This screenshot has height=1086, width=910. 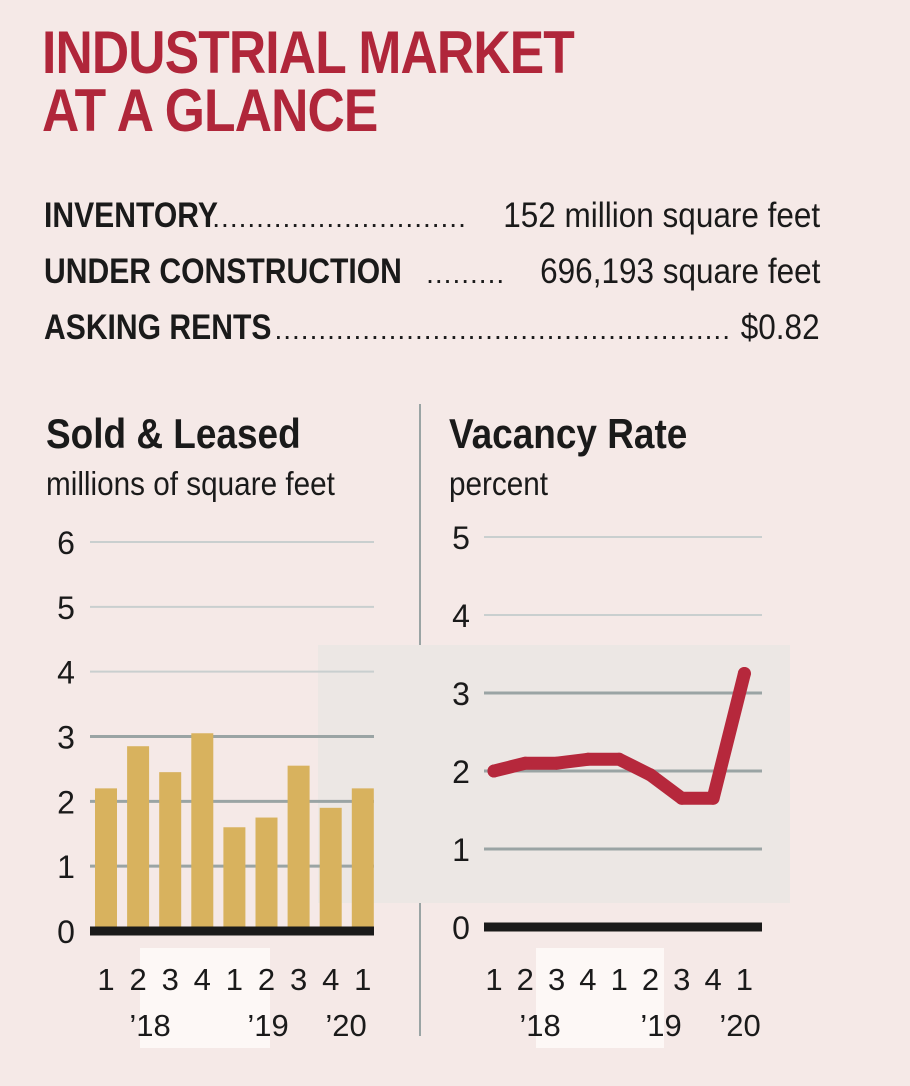 I want to click on stat-label: UNDER CONSTRUCTION, so click(x=223, y=271).